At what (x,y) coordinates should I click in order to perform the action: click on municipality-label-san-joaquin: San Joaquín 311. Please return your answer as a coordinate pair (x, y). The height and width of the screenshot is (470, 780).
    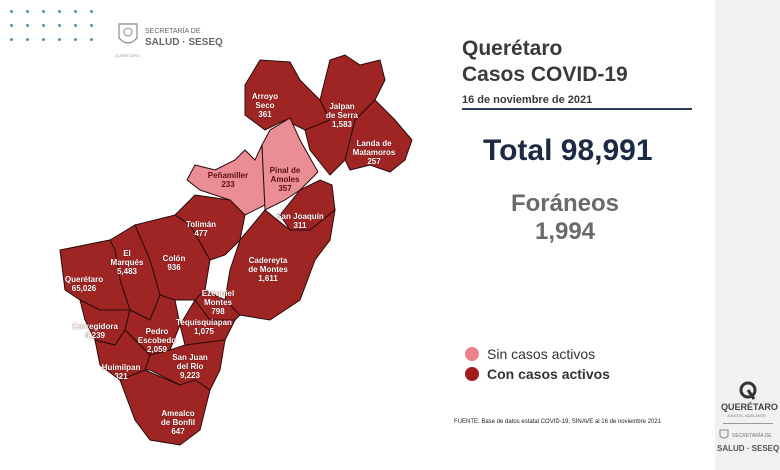
    Looking at the image, I should click on (300, 221).